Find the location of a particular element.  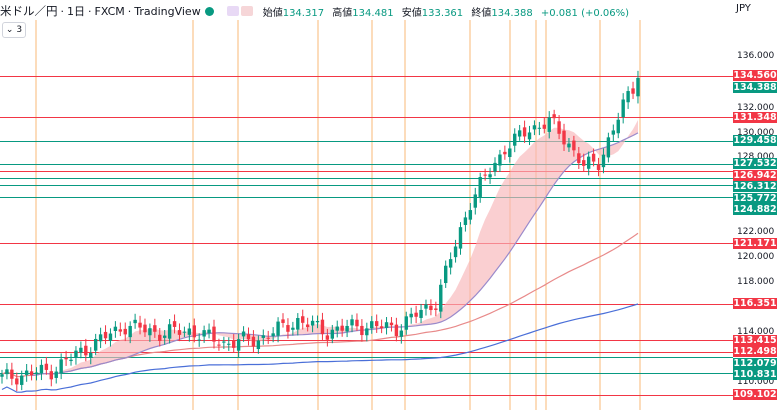

currency-label: JPY is located at coordinates (743, 8).